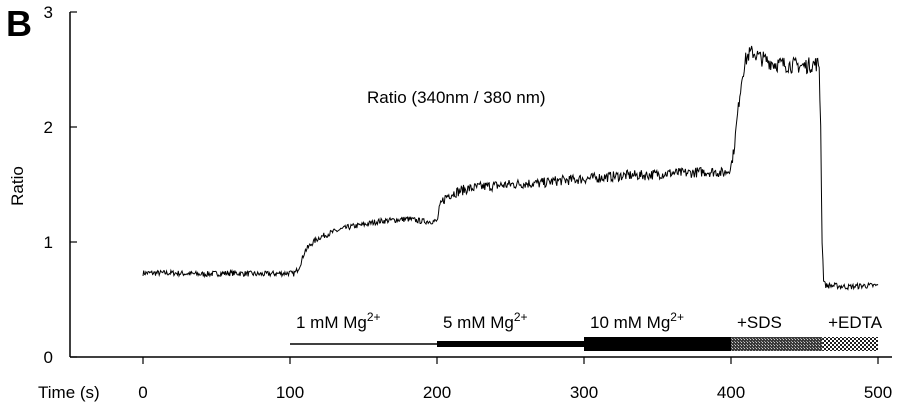 The width and height of the screenshot is (900, 405). What do you see at coordinates (48, 357) in the screenshot?
I see `y-tick-label: 0` at bounding box center [48, 357].